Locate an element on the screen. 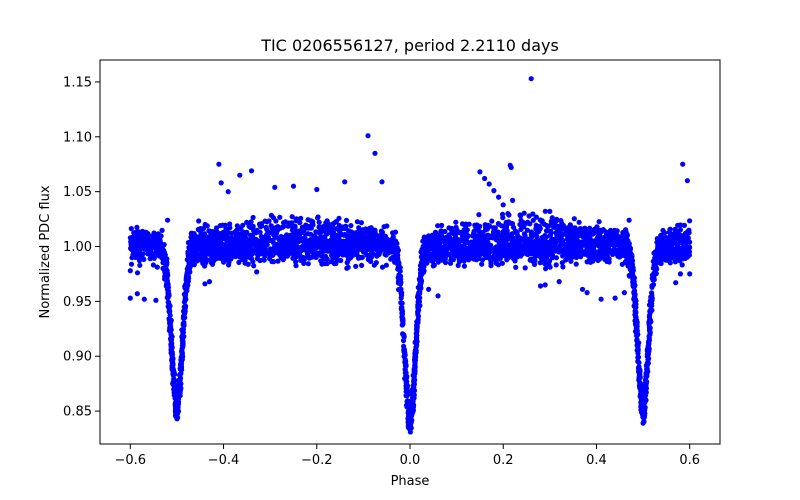 The width and height of the screenshot is (800, 500). x-tick-label: 0.6 is located at coordinates (689, 460).